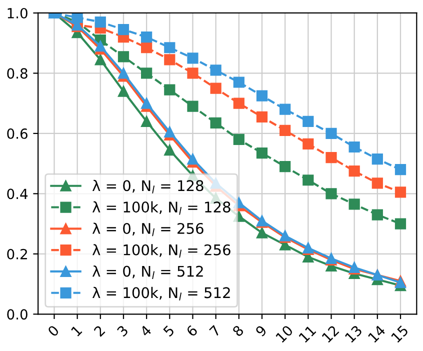 This screenshot has height=351, width=423. I want to click on y-tick-label: 0.6, so click(17, 133).